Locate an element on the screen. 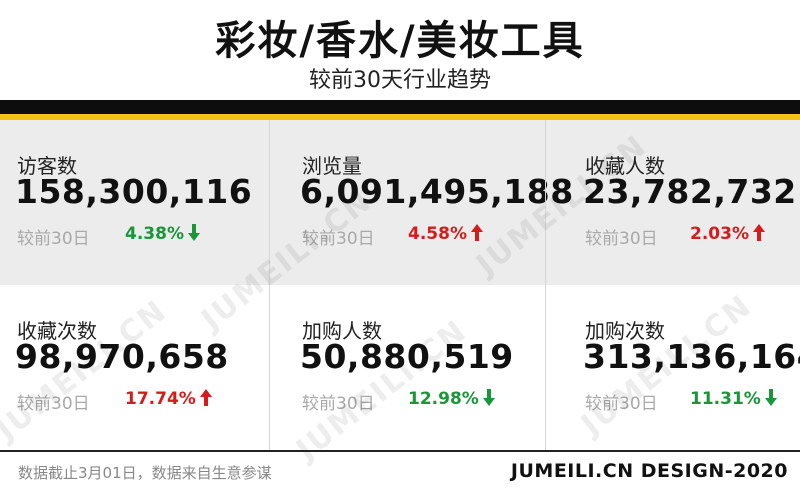 Image resolution: width=800 pixels, height=493 pixels. page-title: 彩妆/香水/美妆工具 is located at coordinates (400, 41).